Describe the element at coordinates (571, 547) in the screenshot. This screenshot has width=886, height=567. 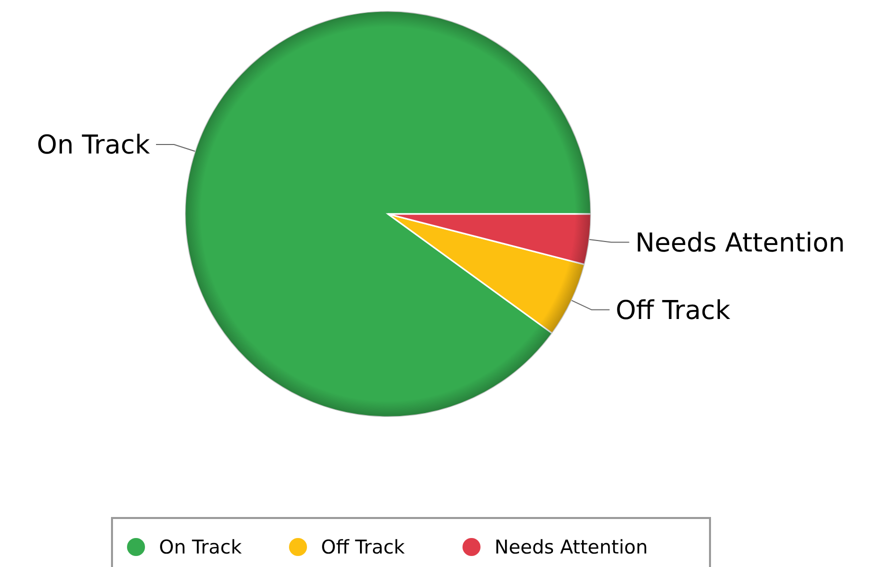
I see `legend-label: Needs Attention` at that location.